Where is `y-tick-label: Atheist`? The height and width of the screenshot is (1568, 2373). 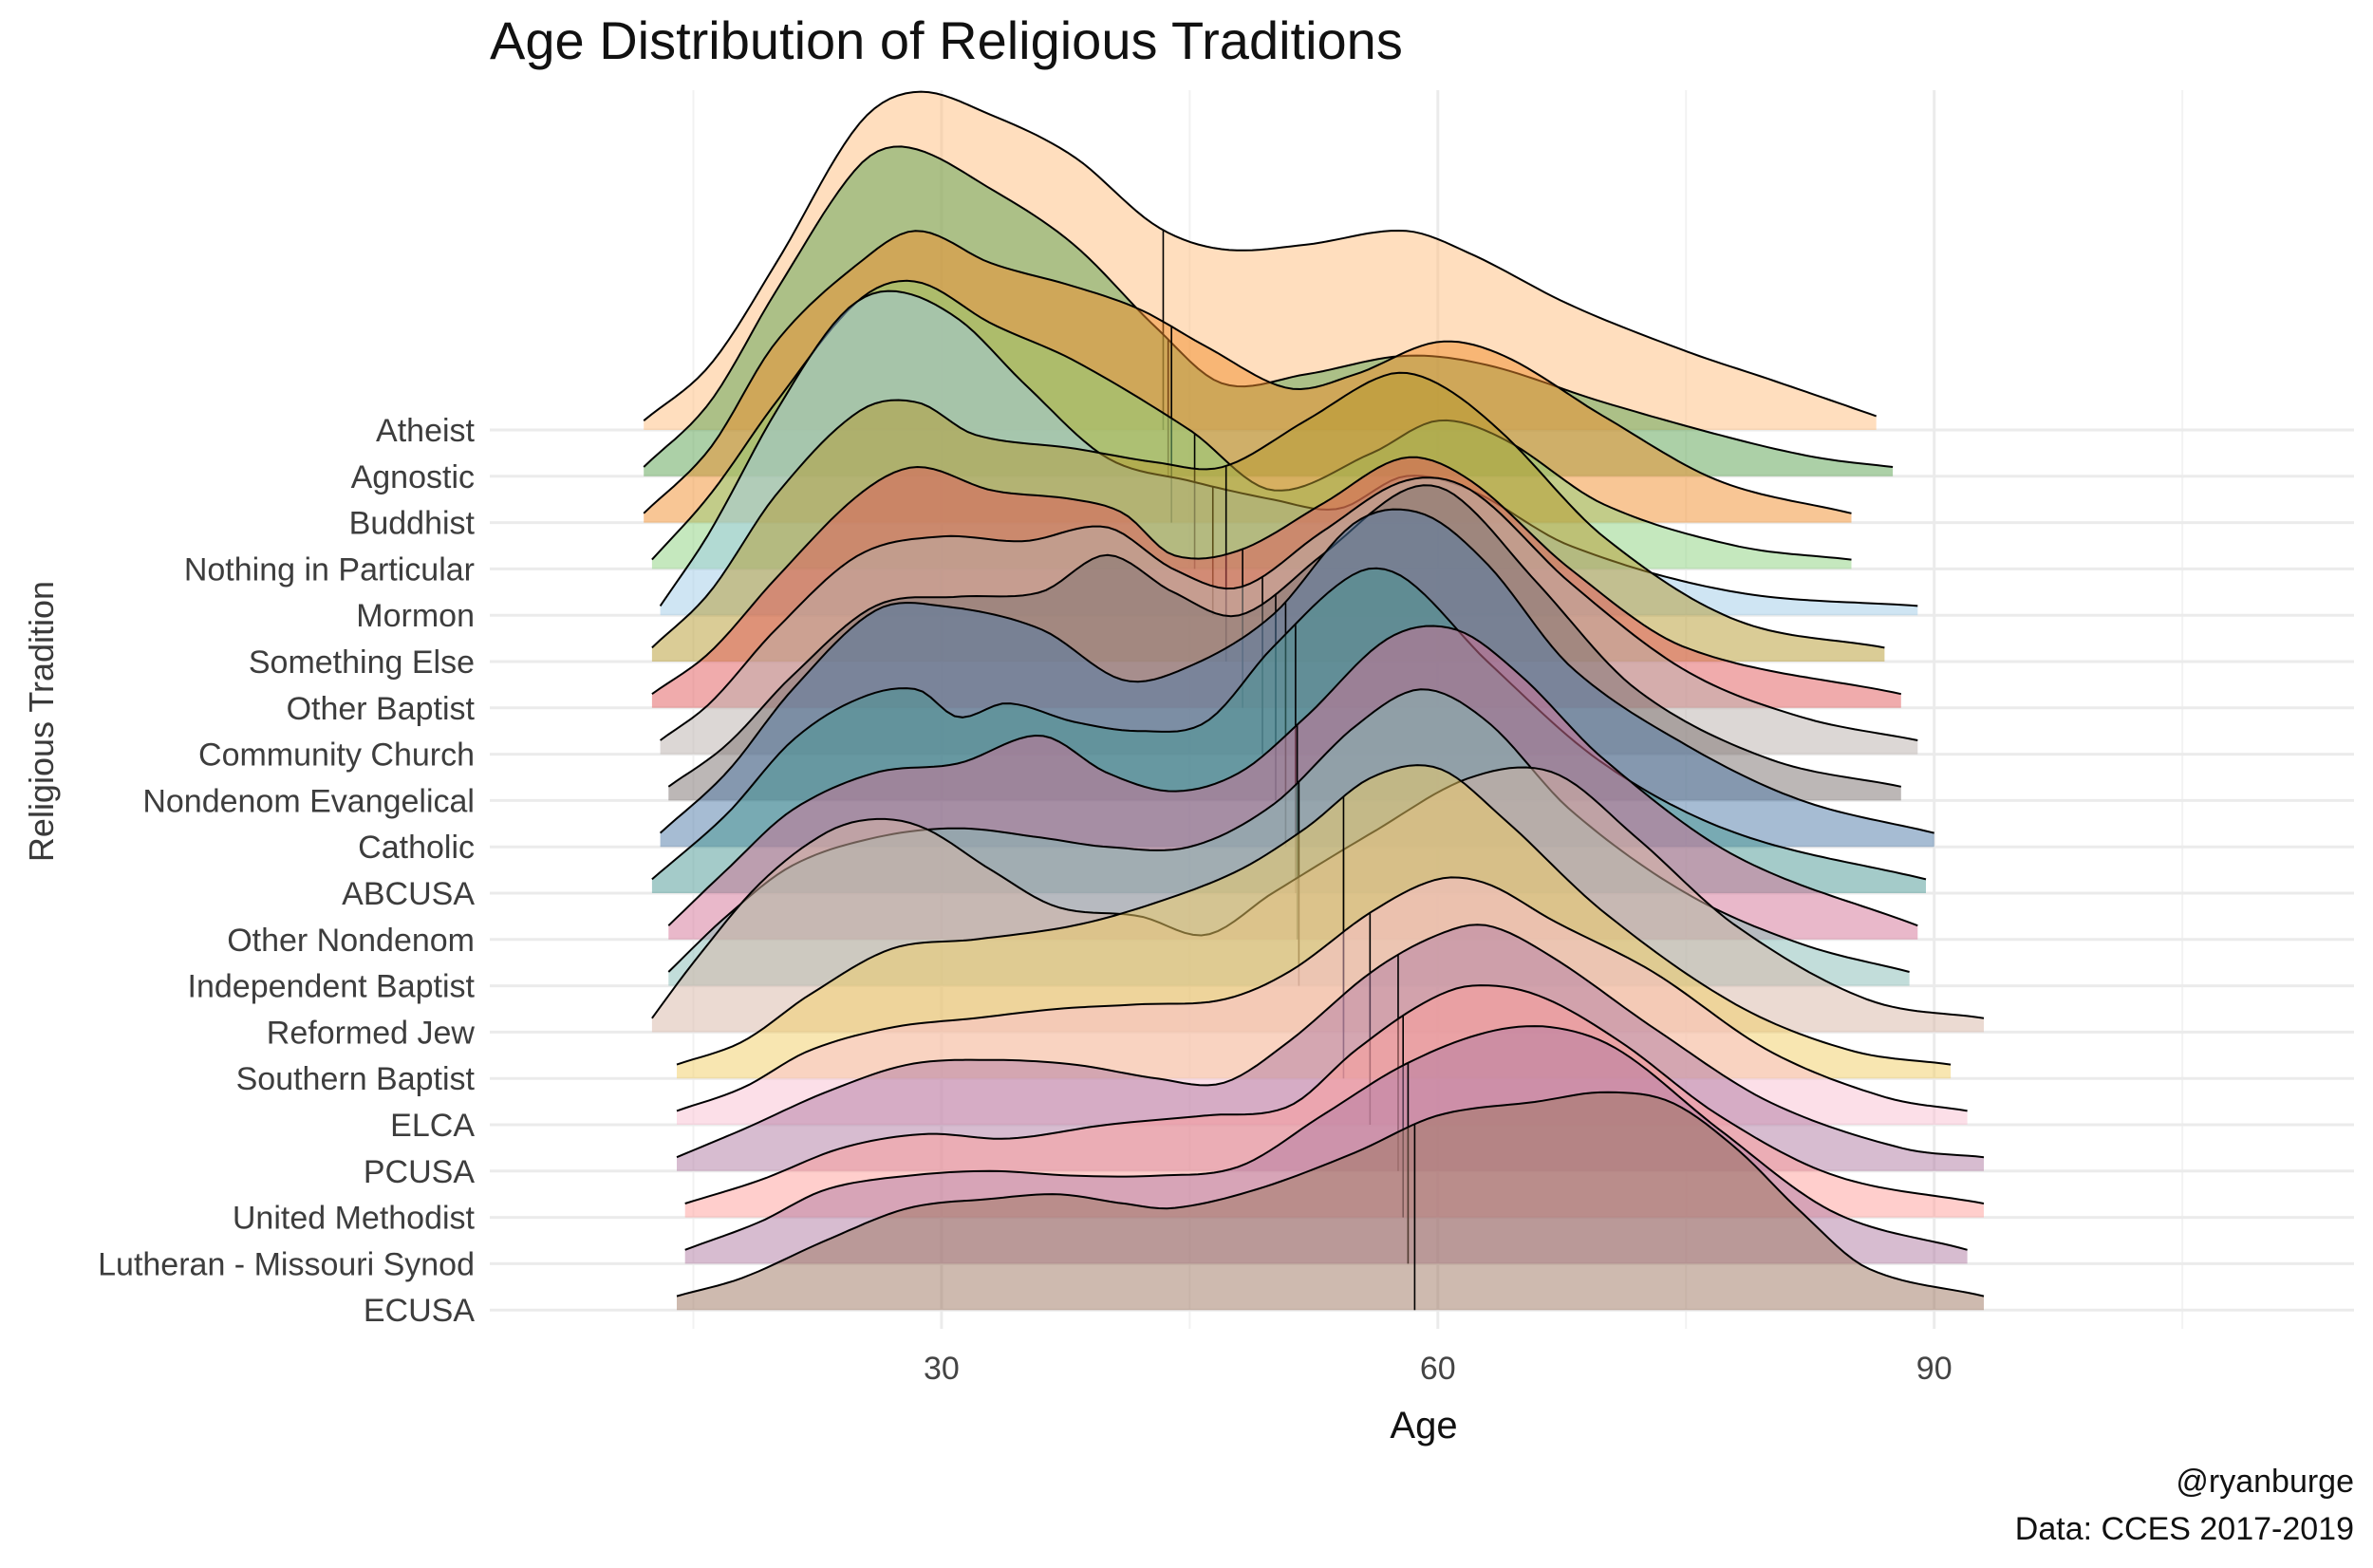
y-tick-label: Atheist is located at coordinates (425, 431).